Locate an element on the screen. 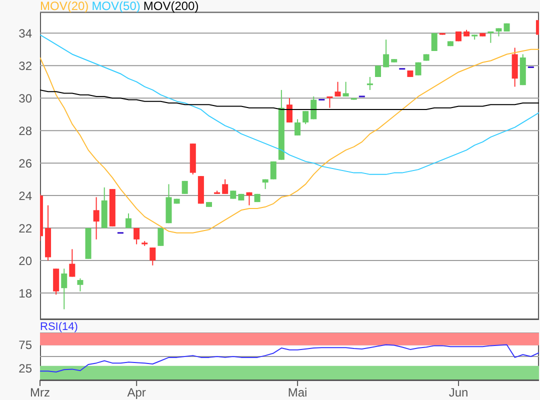 This screenshot has width=540, height=400. y-tick-label: 20 is located at coordinates (25, 261).